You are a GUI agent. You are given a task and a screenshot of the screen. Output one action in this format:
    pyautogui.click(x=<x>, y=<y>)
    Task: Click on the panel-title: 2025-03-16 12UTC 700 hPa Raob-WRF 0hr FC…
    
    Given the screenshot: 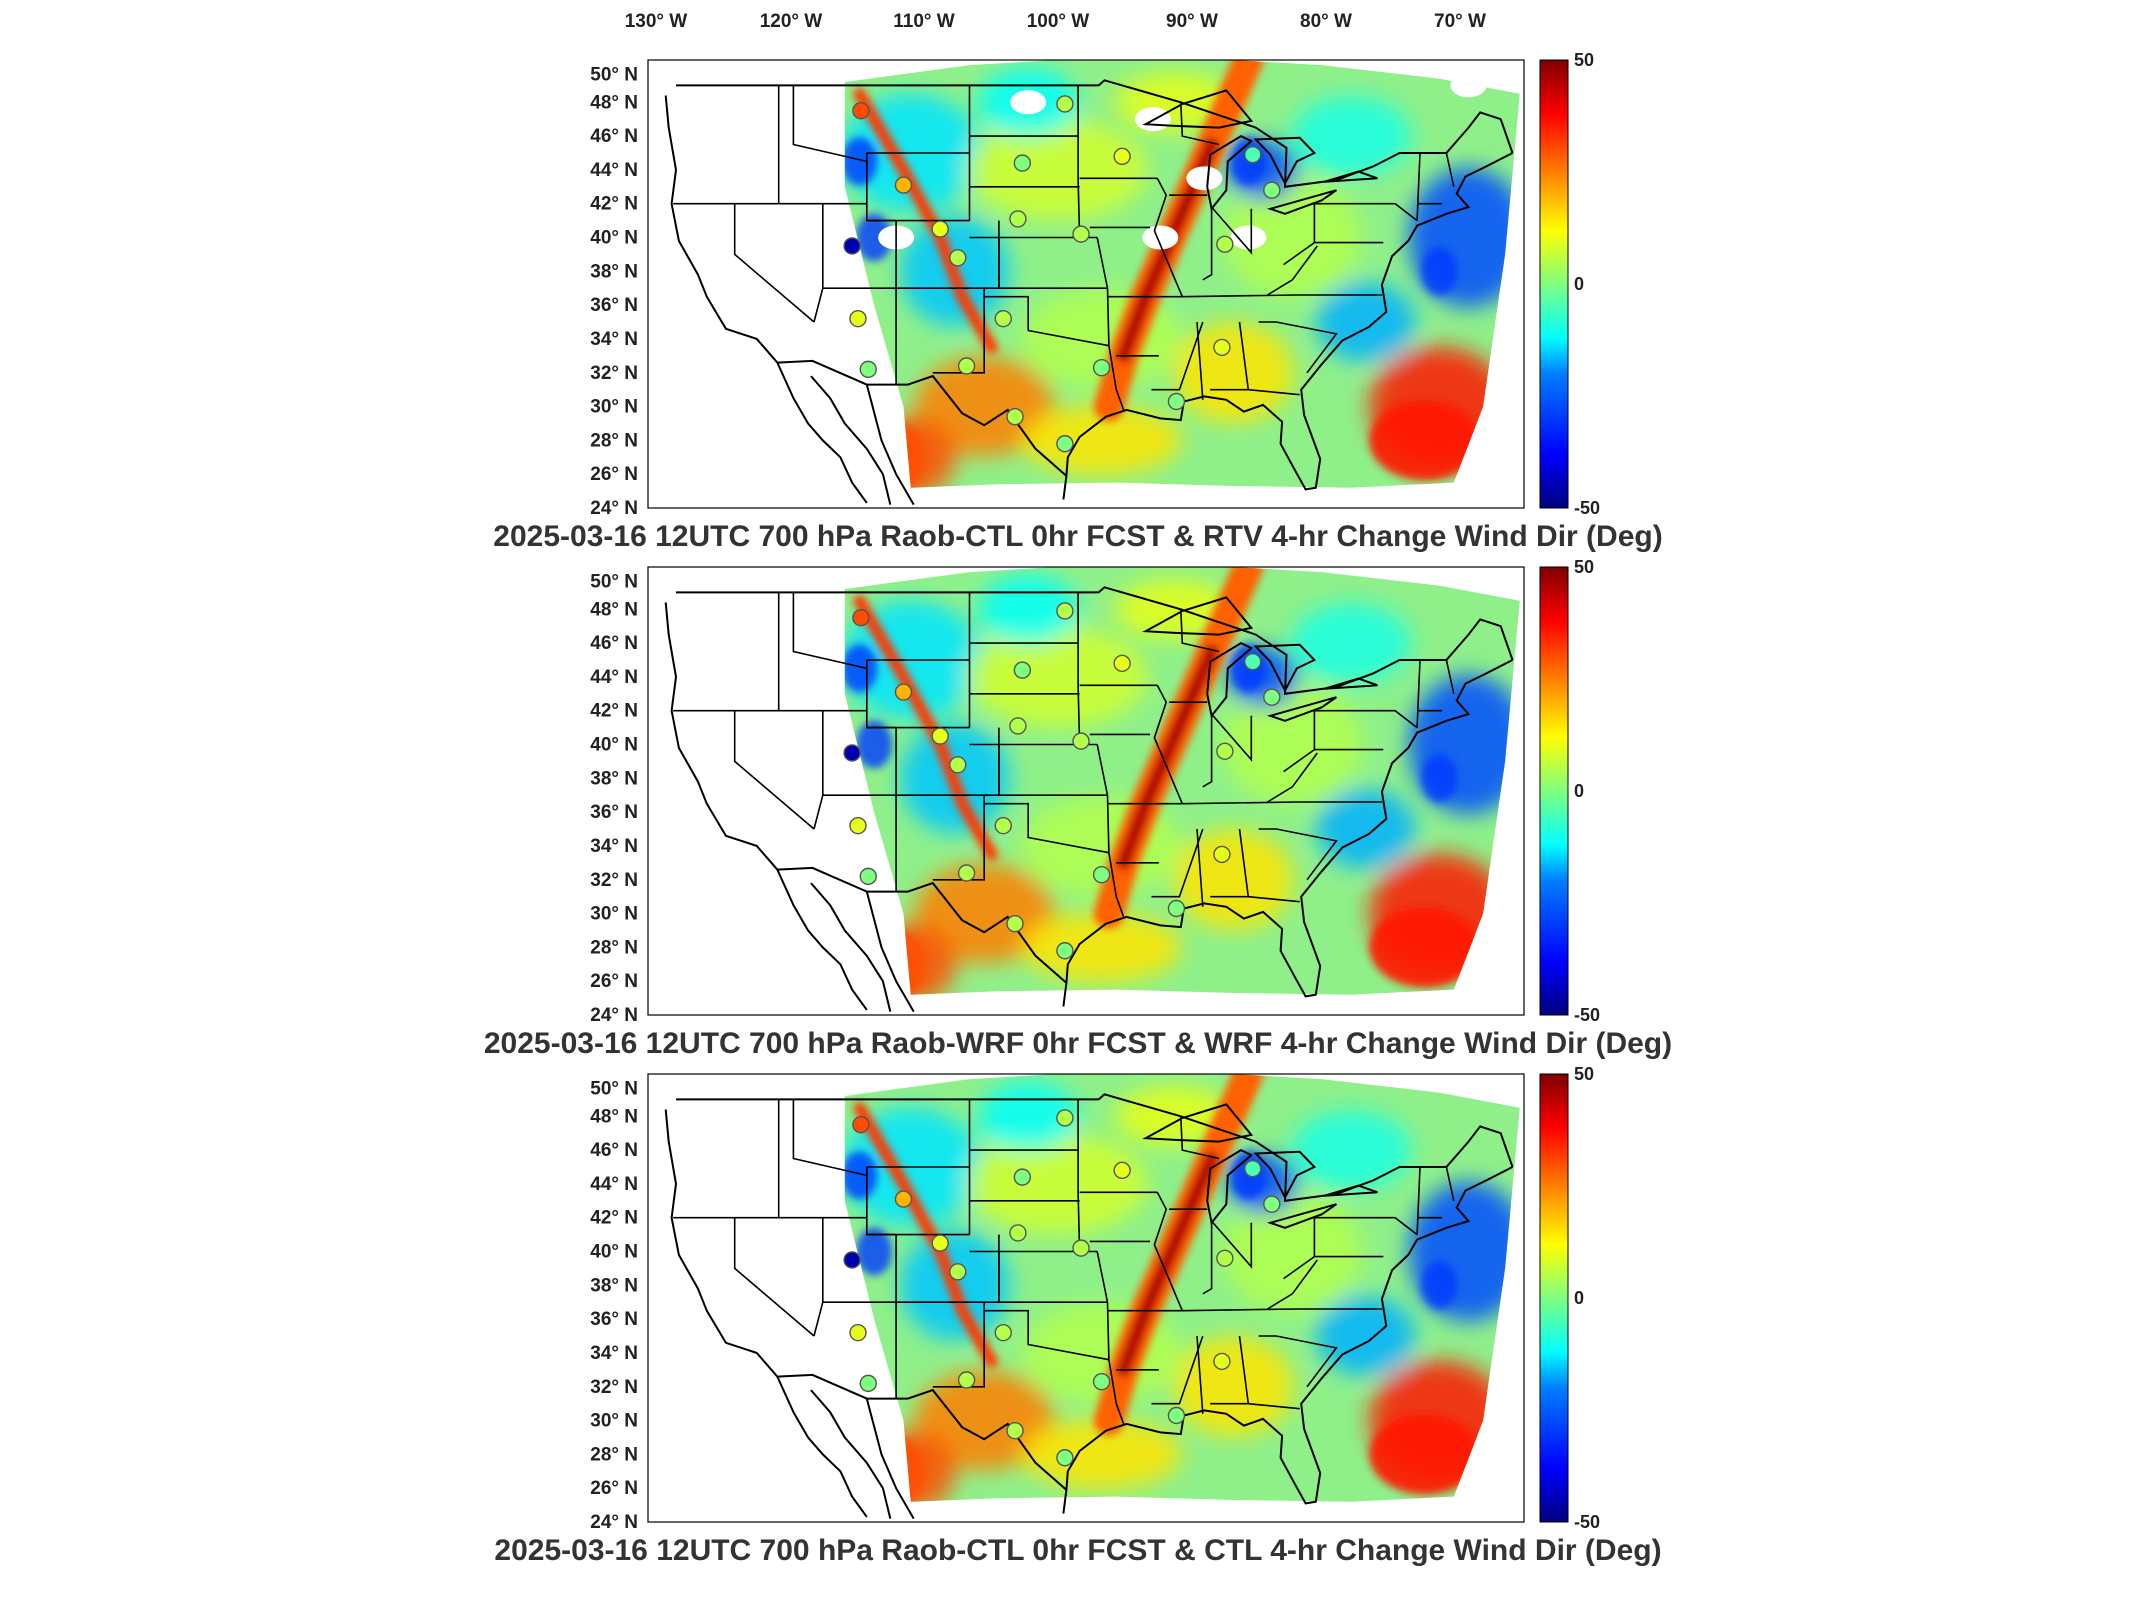 What is the action you would take?
    pyautogui.click(x=1078, y=1043)
    